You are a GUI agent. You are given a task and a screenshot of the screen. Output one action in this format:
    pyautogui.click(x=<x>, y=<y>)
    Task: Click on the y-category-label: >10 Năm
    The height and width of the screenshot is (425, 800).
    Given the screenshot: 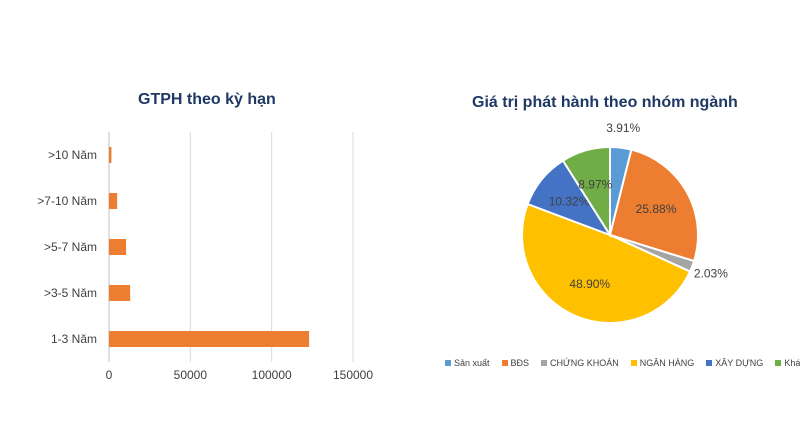 What is the action you would take?
    pyautogui.click(x=72, y=155)
    